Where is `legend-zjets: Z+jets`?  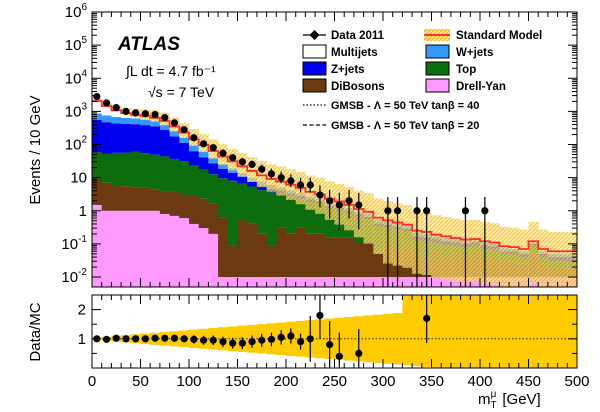 legend-zjets: Z+jets is located at coordinates (333, 68).